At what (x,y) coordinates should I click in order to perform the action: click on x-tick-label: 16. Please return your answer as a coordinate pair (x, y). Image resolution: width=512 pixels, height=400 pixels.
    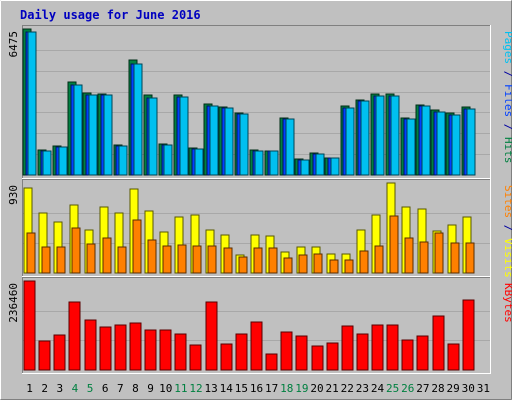
    Looking at the image, I should click on (256, 388).